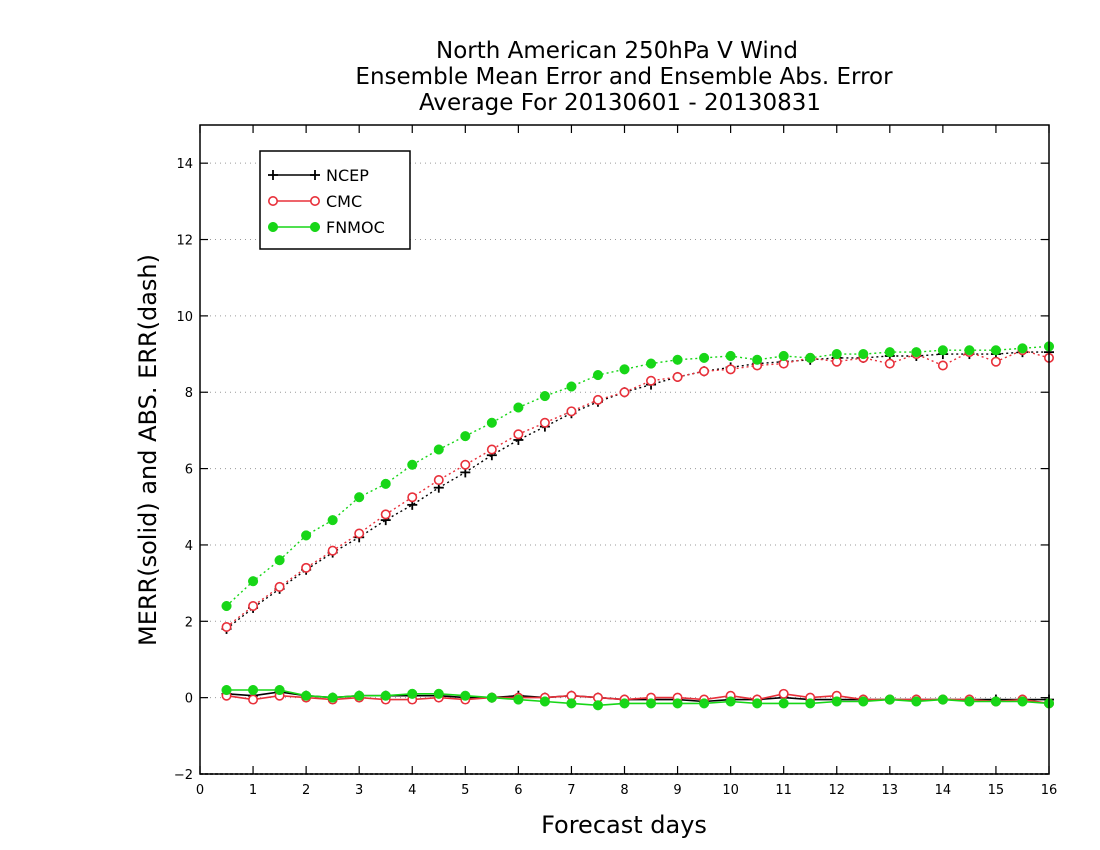  What do you see at coordinates (315, 175) in the screenshot?
I see `legend-marker-ncep-end` at bounding box center [315, 175].